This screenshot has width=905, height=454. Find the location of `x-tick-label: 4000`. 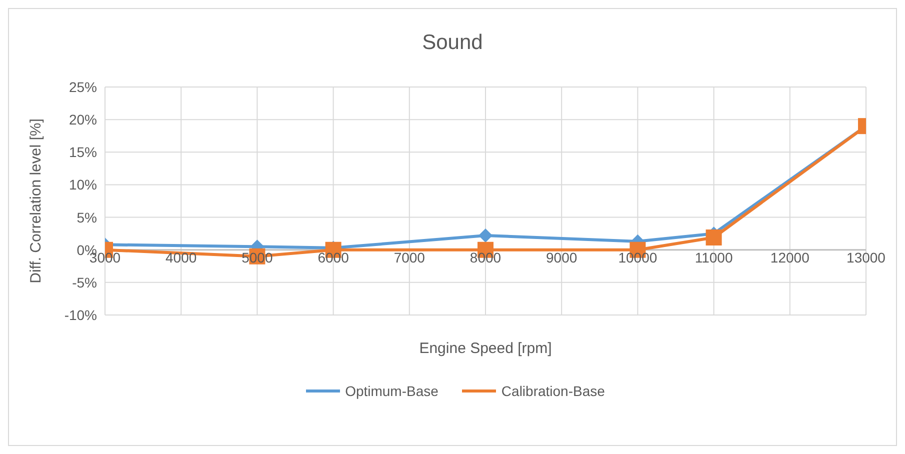

x-tick-label: 4000 is located at coordinates (181, 258).